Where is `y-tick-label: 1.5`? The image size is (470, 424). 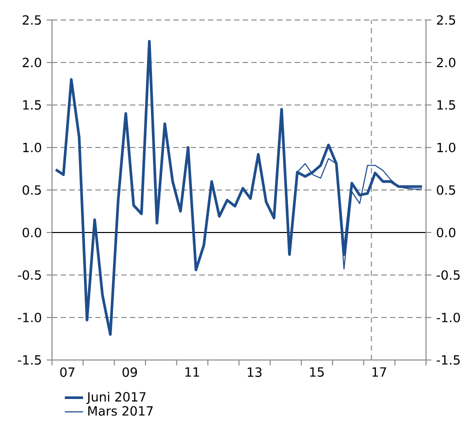 y-tick-label: 1.5 is located at coordinates (32, 105).